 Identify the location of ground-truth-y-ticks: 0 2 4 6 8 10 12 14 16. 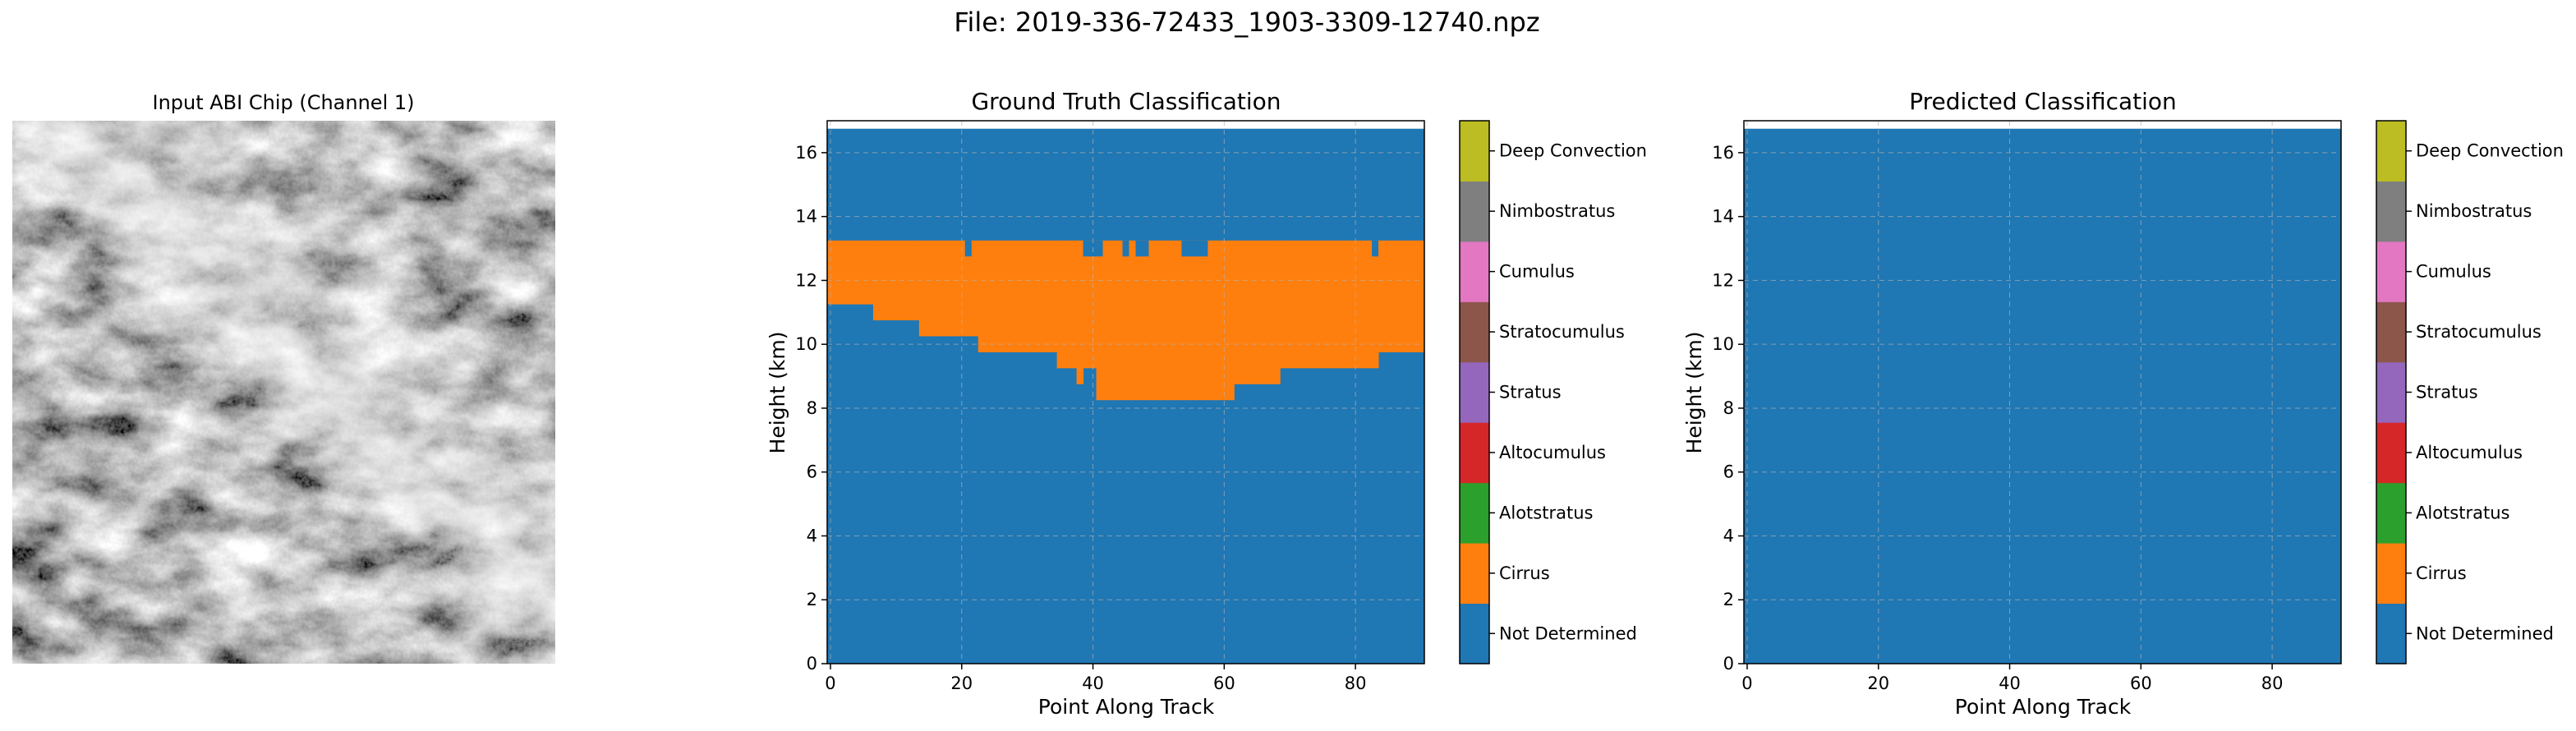
(811, 408).